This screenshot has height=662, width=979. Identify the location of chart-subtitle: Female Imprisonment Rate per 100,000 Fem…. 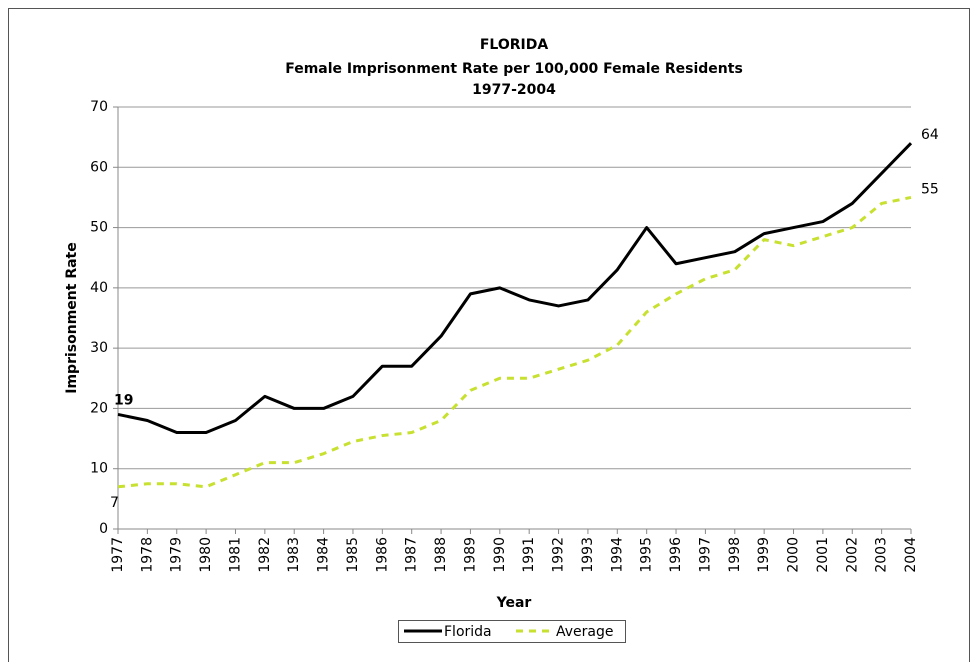
(514, 69).